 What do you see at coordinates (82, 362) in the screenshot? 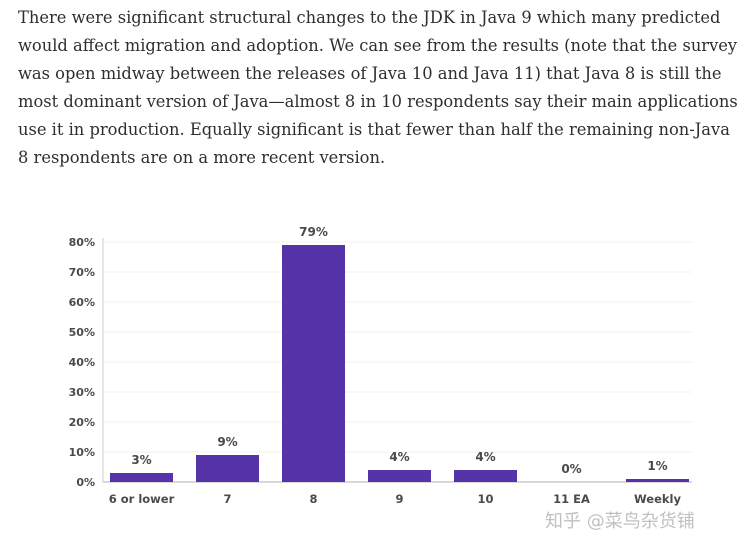
I see `y-tick-label: 40%` at bounding box center [82, 362].